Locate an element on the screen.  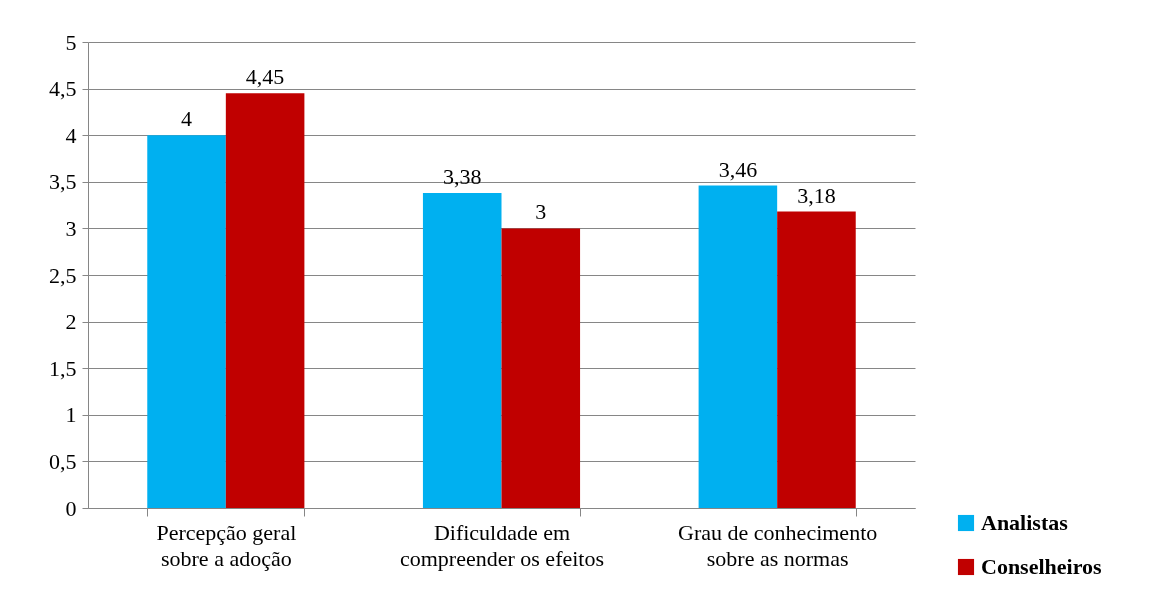
y-tick-label: 0 is located at coordinates (71, 508).